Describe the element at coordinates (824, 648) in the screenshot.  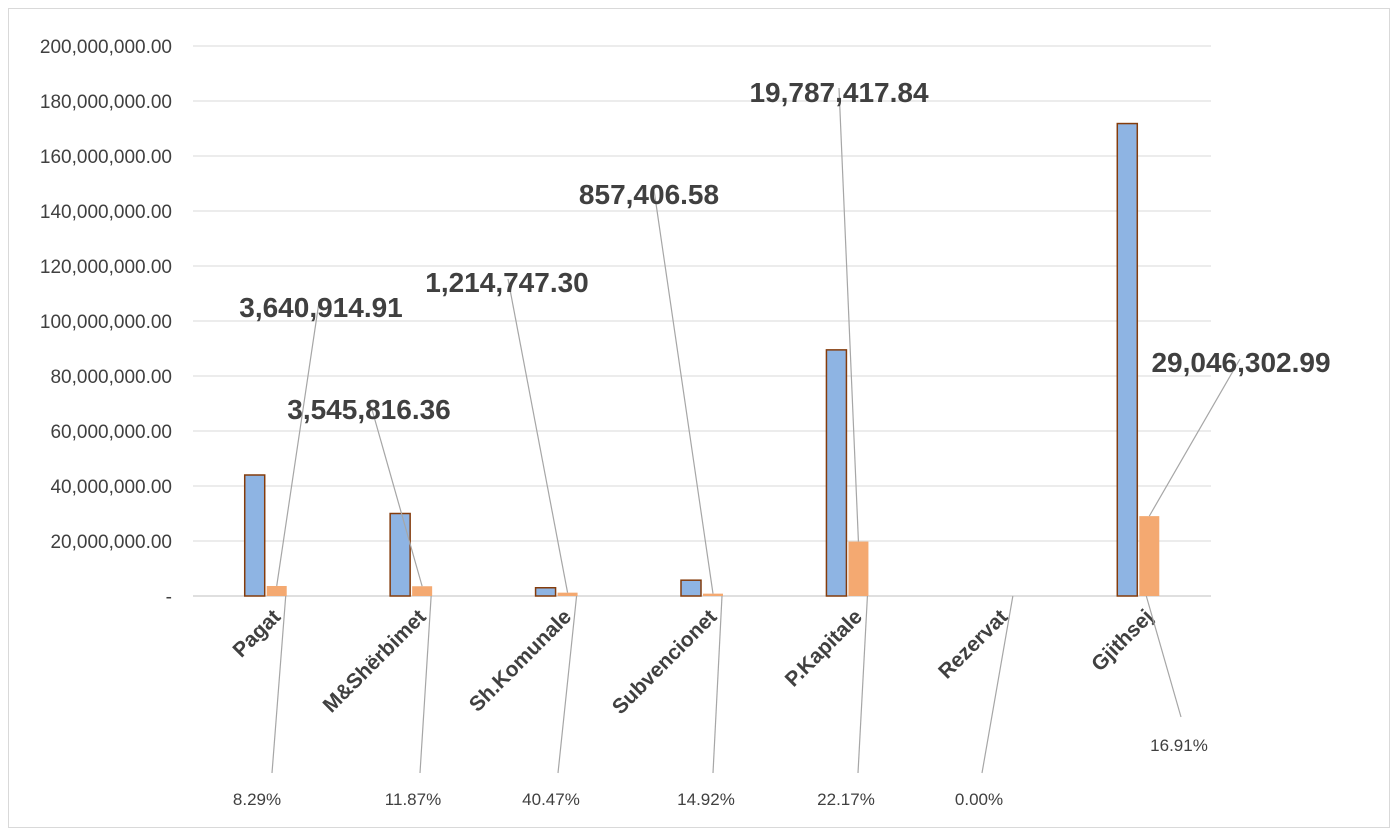
I see `category-label: P.Kapitale` at that location.